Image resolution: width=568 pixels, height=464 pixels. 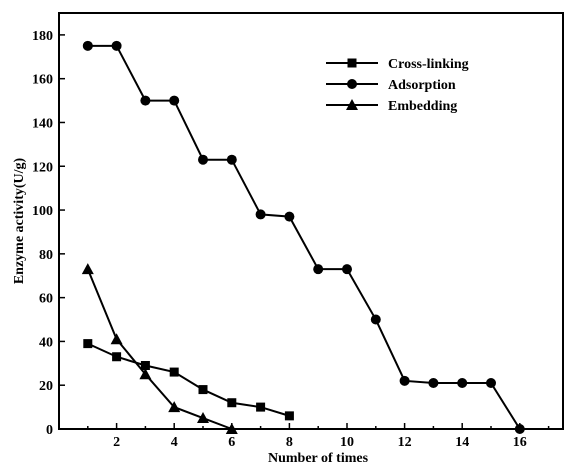 What do you see at coordinates (462, 442) in the screenshot?
I see `x-tick-label: 14` at bounding box center [462, 442].